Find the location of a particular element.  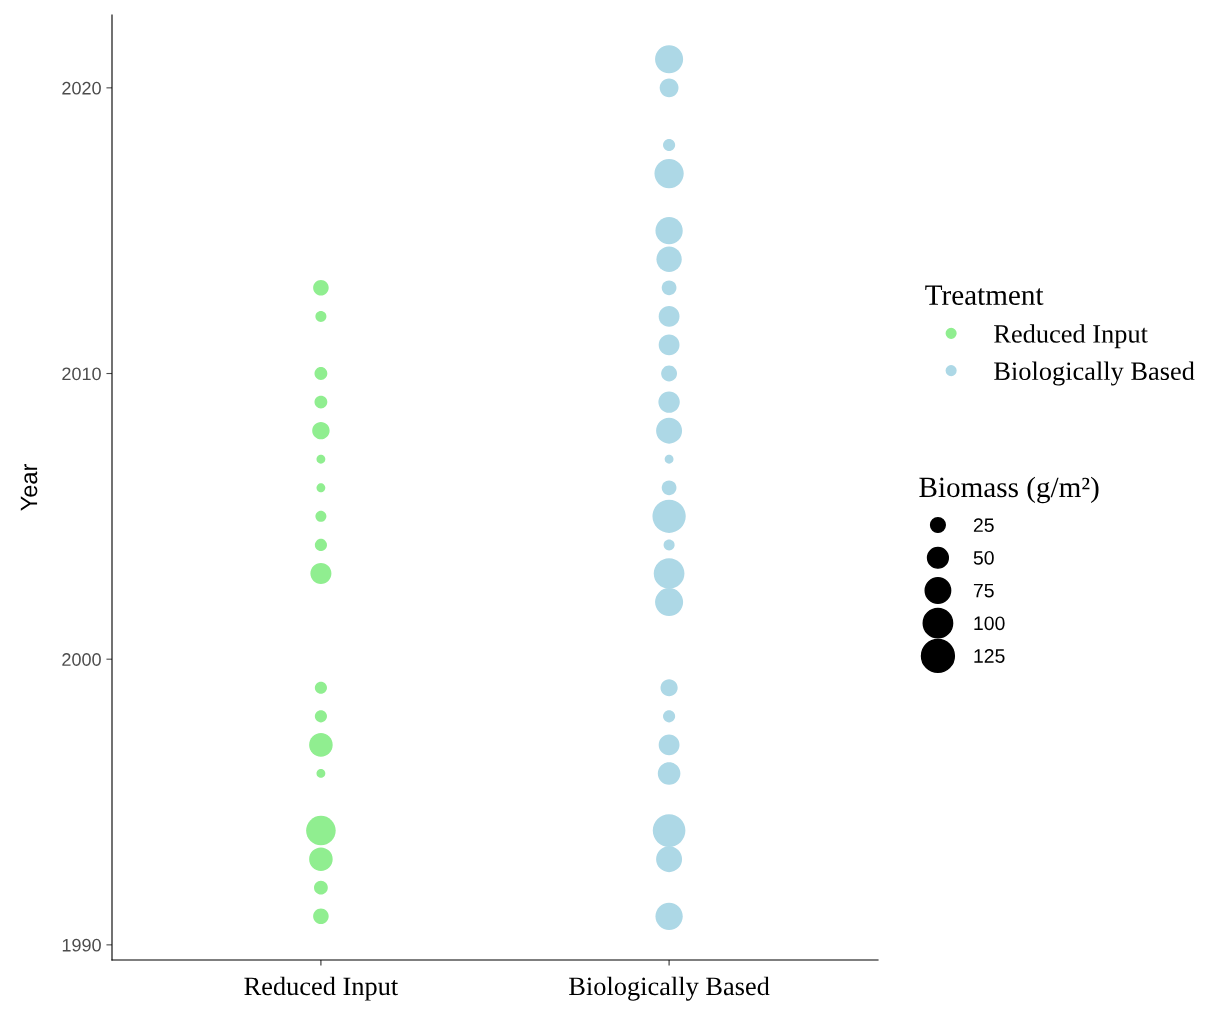

legend-title: Treatment is located at coordinates (984, 295).